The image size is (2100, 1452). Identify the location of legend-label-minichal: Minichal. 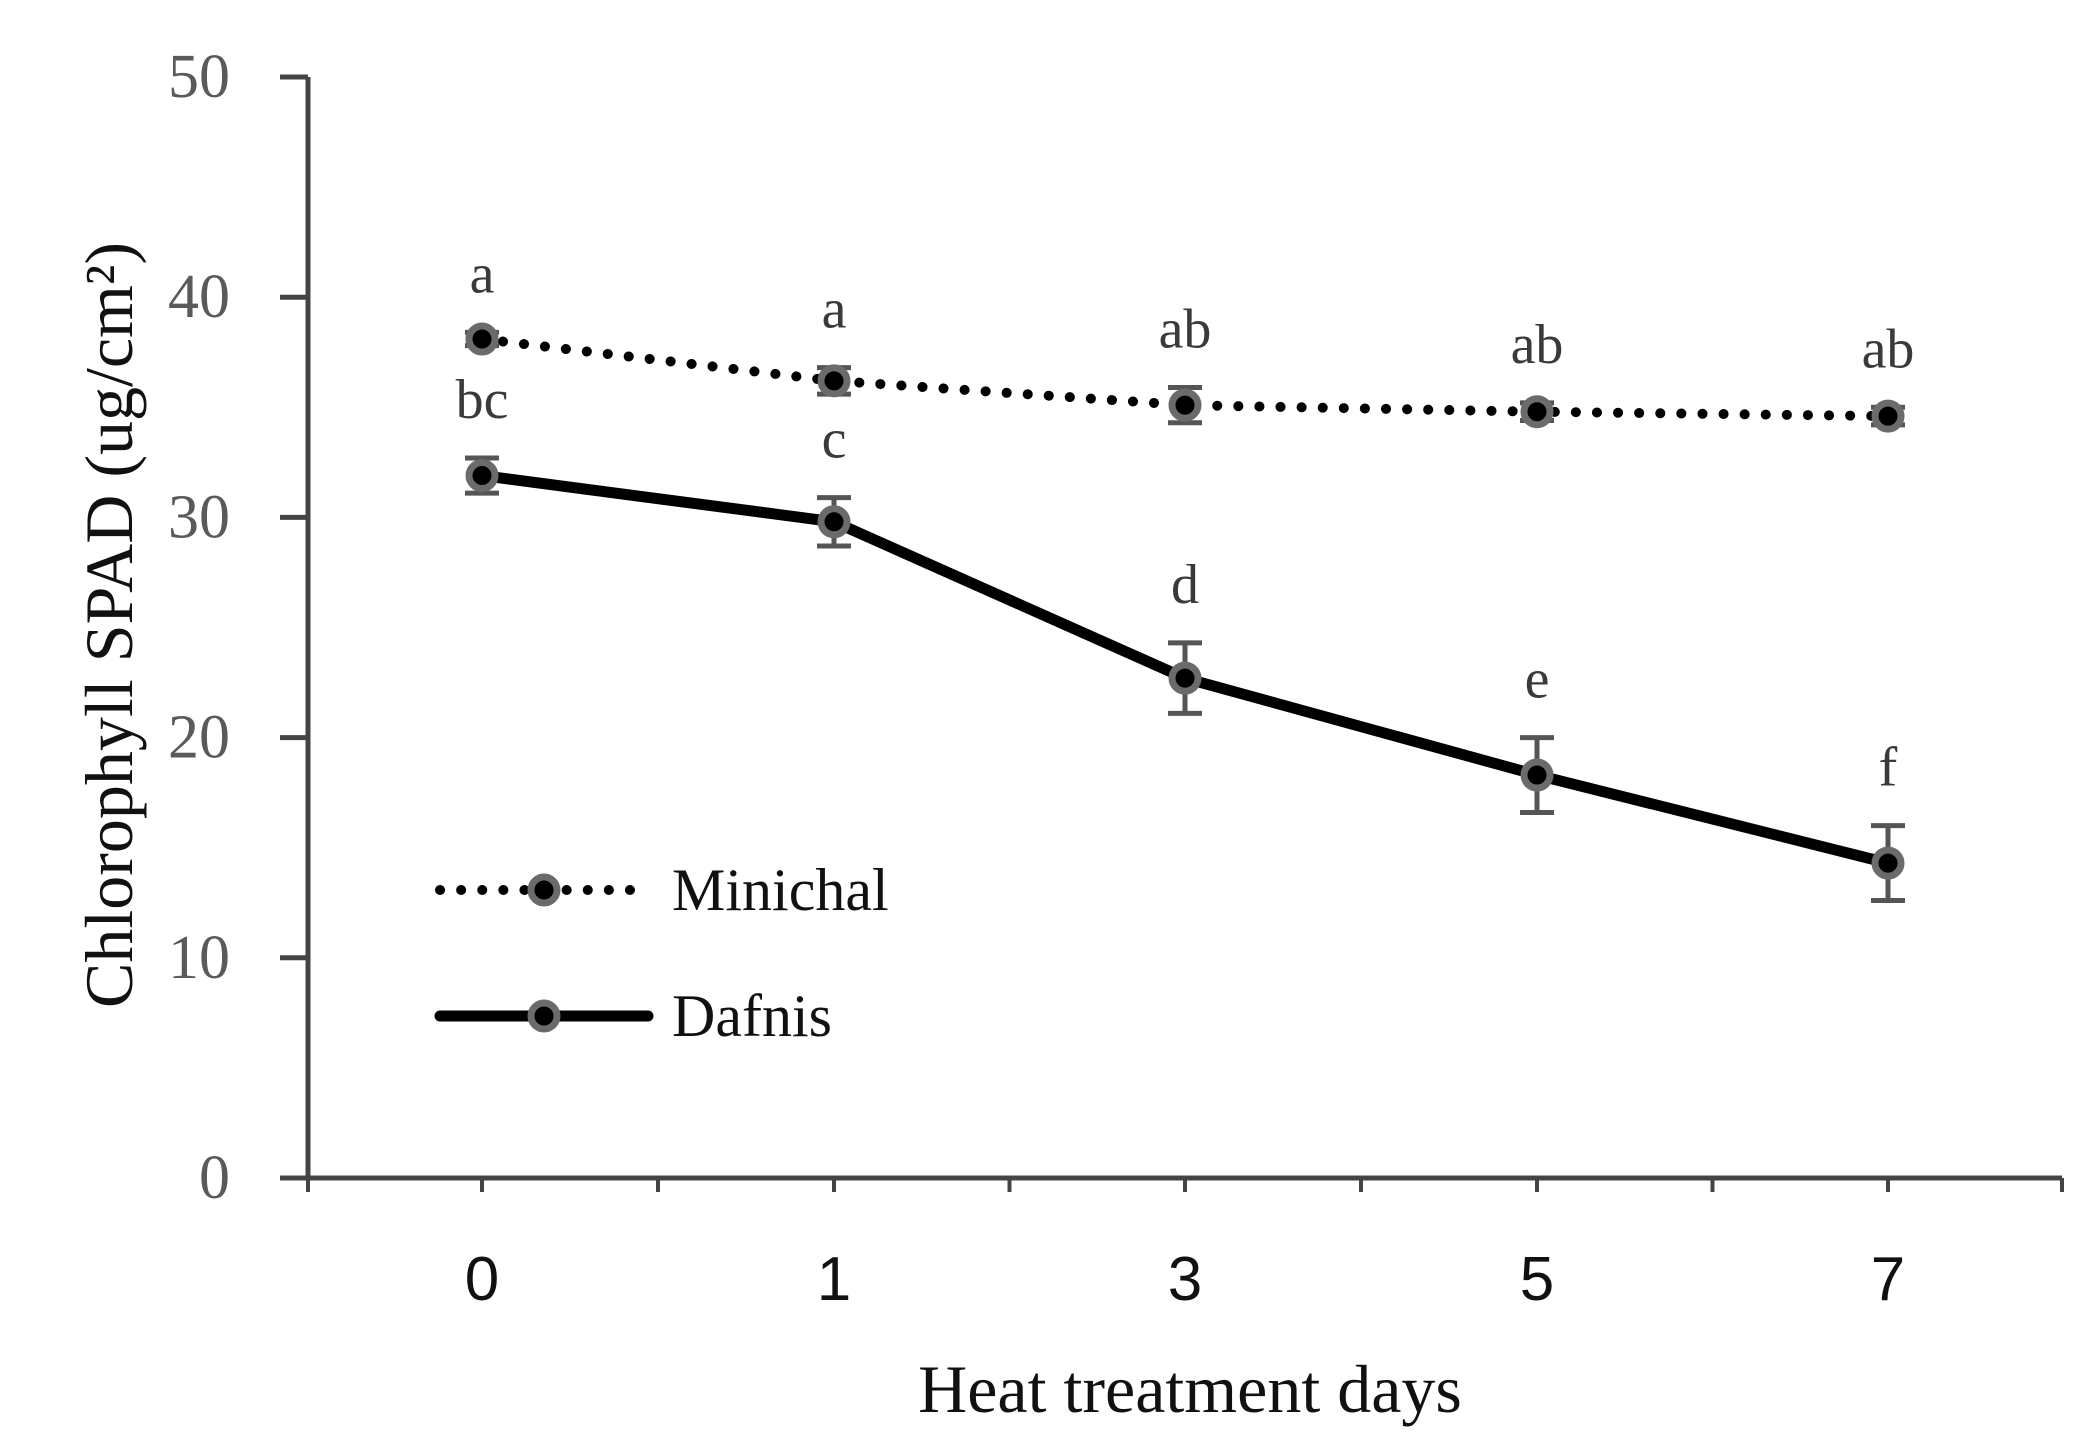
(780, 890).